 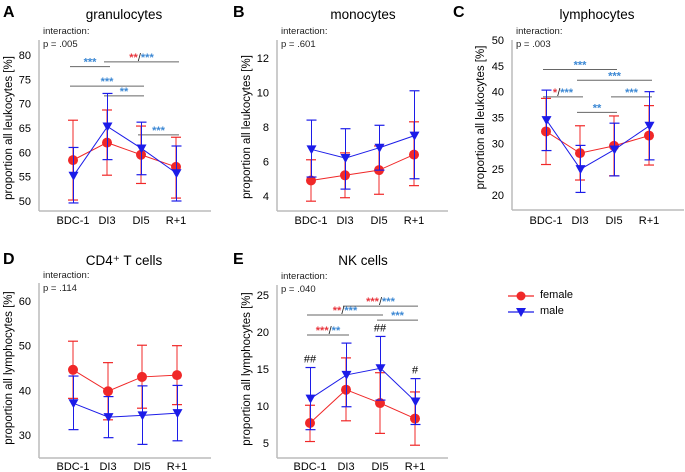 I want to click on legend-label-male: male, so click(x=552, y=311).